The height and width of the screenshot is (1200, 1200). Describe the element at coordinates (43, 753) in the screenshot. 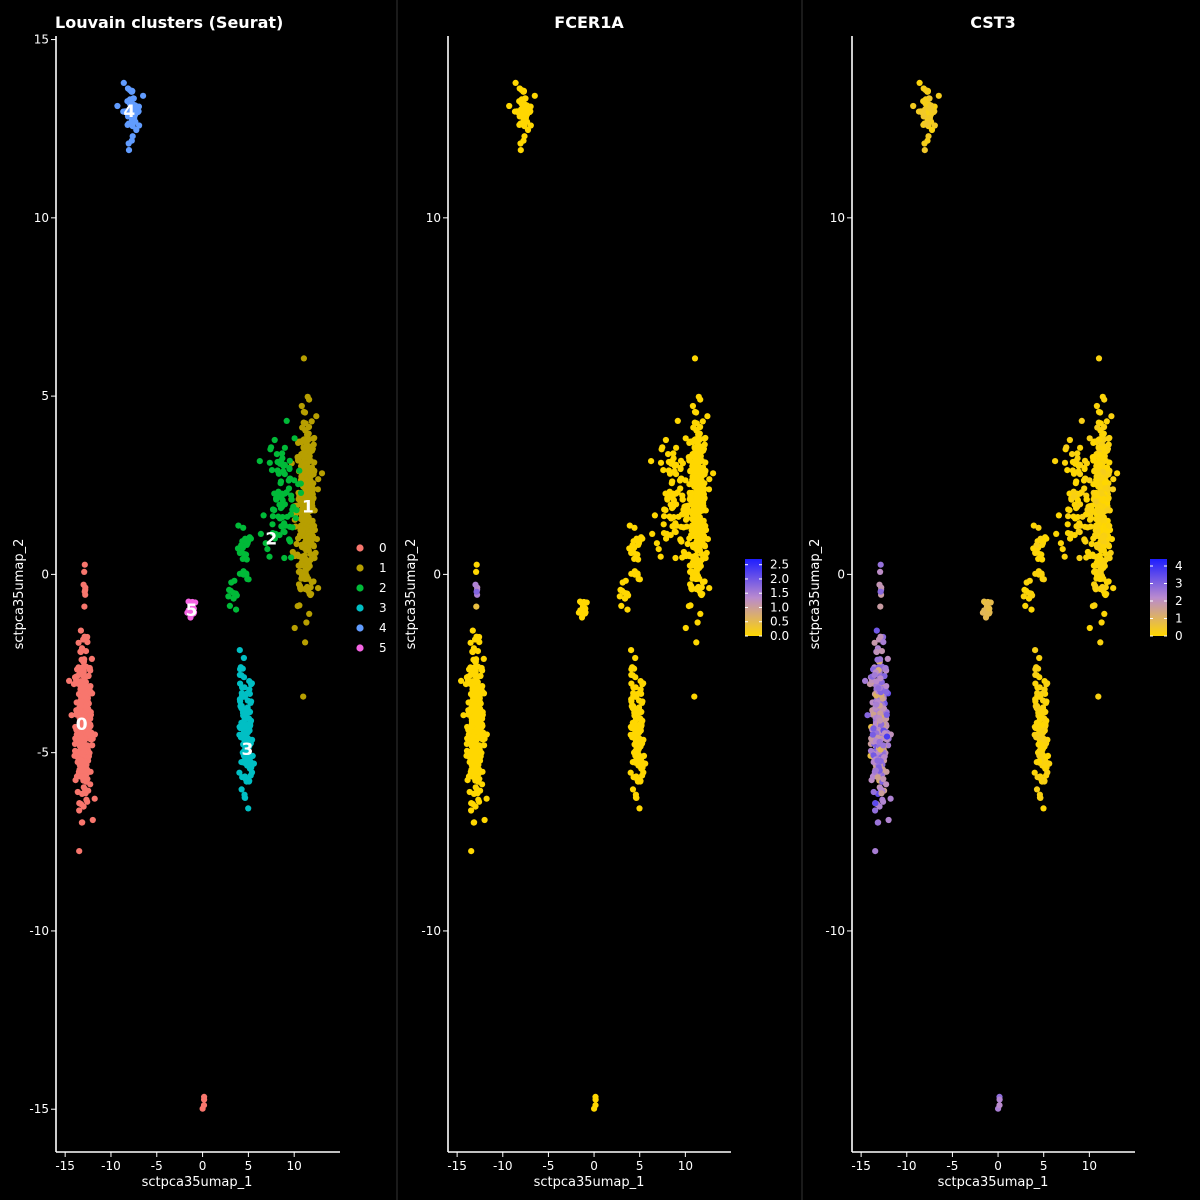

I see `y-tick-label: -5` at that location.